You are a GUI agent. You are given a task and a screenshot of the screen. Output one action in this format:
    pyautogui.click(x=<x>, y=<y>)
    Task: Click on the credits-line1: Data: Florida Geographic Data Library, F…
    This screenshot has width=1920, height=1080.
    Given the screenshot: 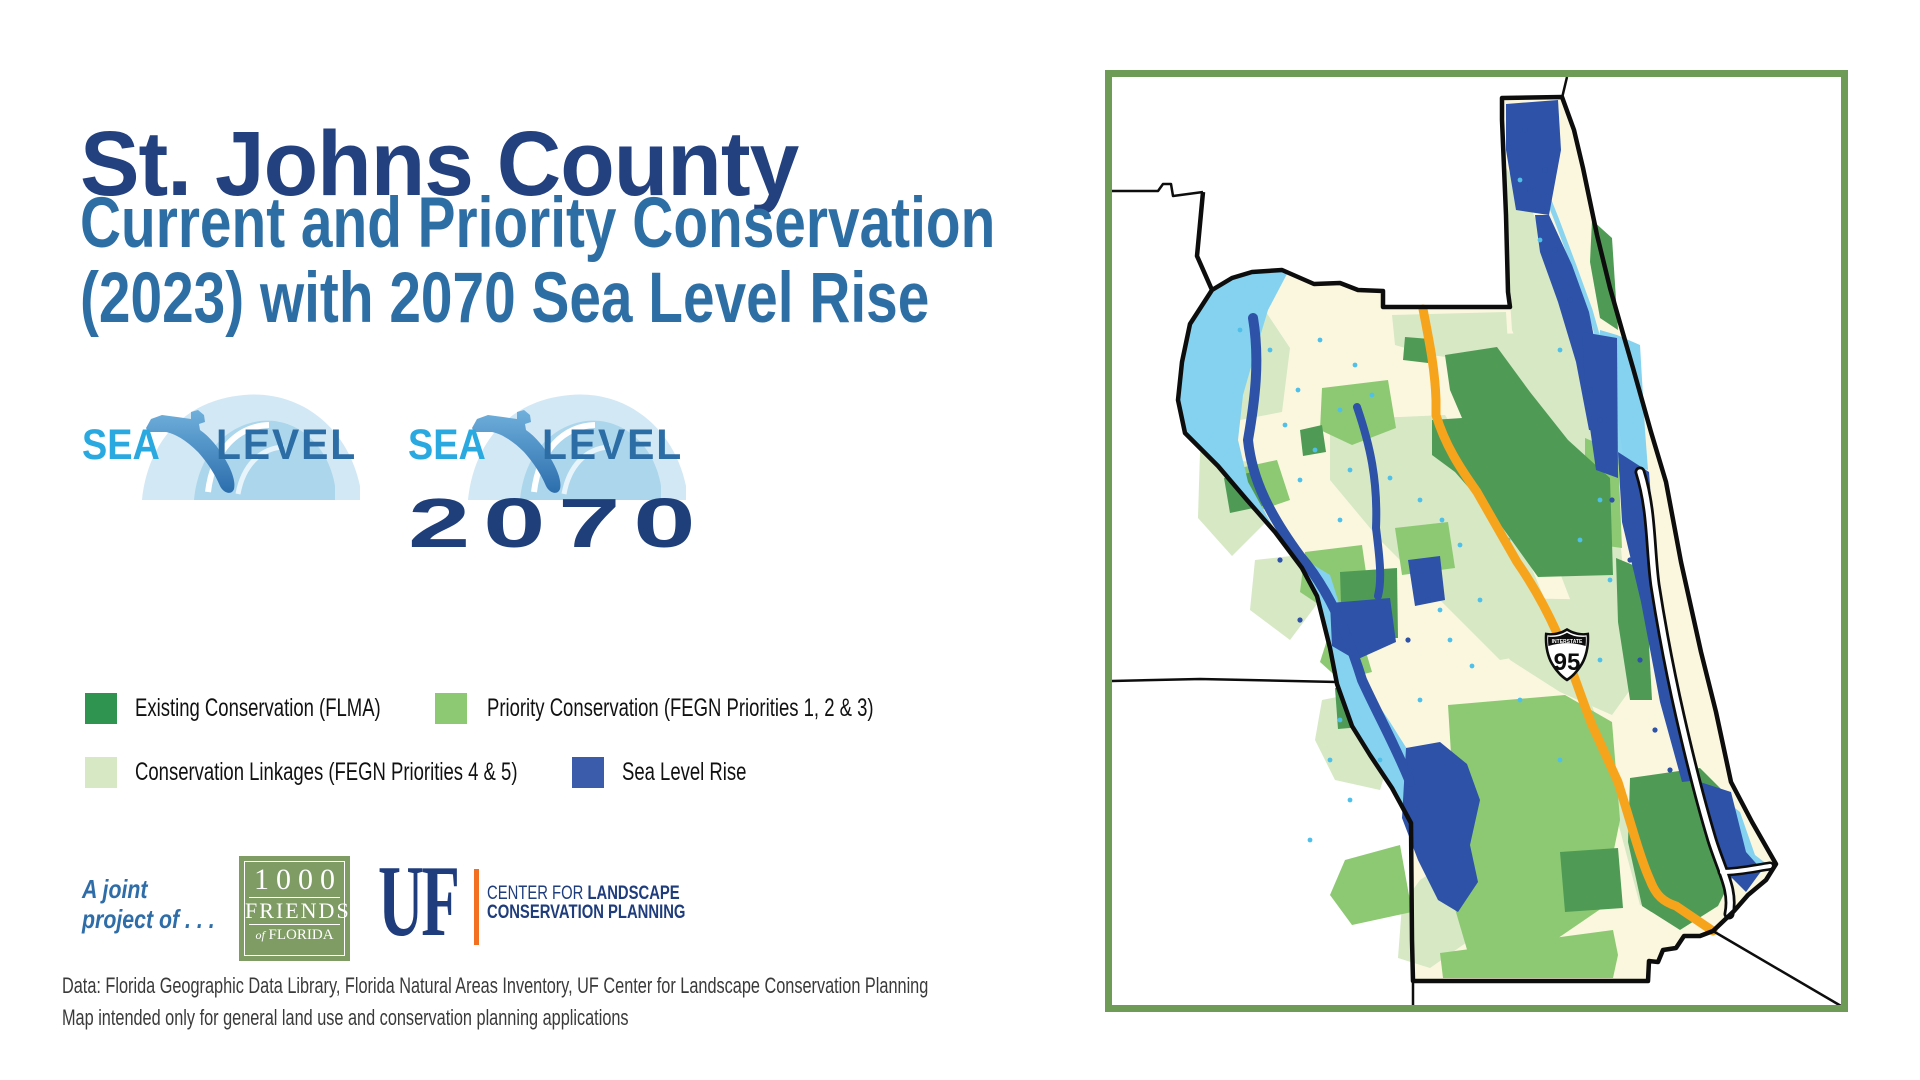 What is the action you would take?
    pyautogui.click(x=495, y=985)
    